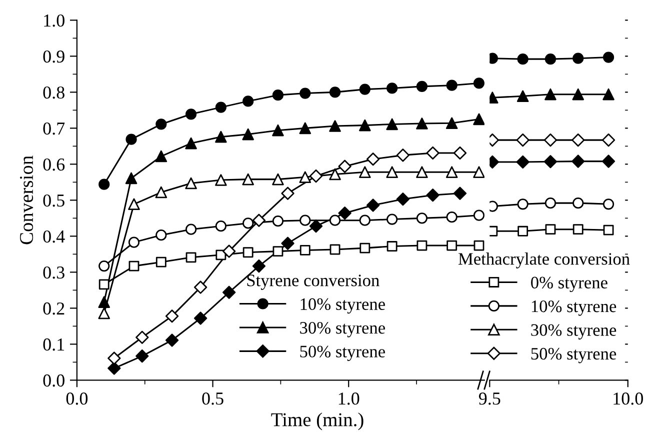 This screenshot has width=652, height=439. I want to click on annotation: Methacrylate conversion, so click(544, 260).